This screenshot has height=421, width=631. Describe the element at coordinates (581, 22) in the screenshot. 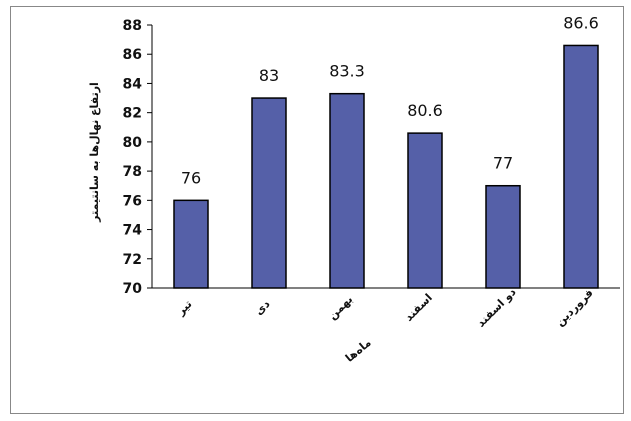

I see `data-label: 86.6` at that location.